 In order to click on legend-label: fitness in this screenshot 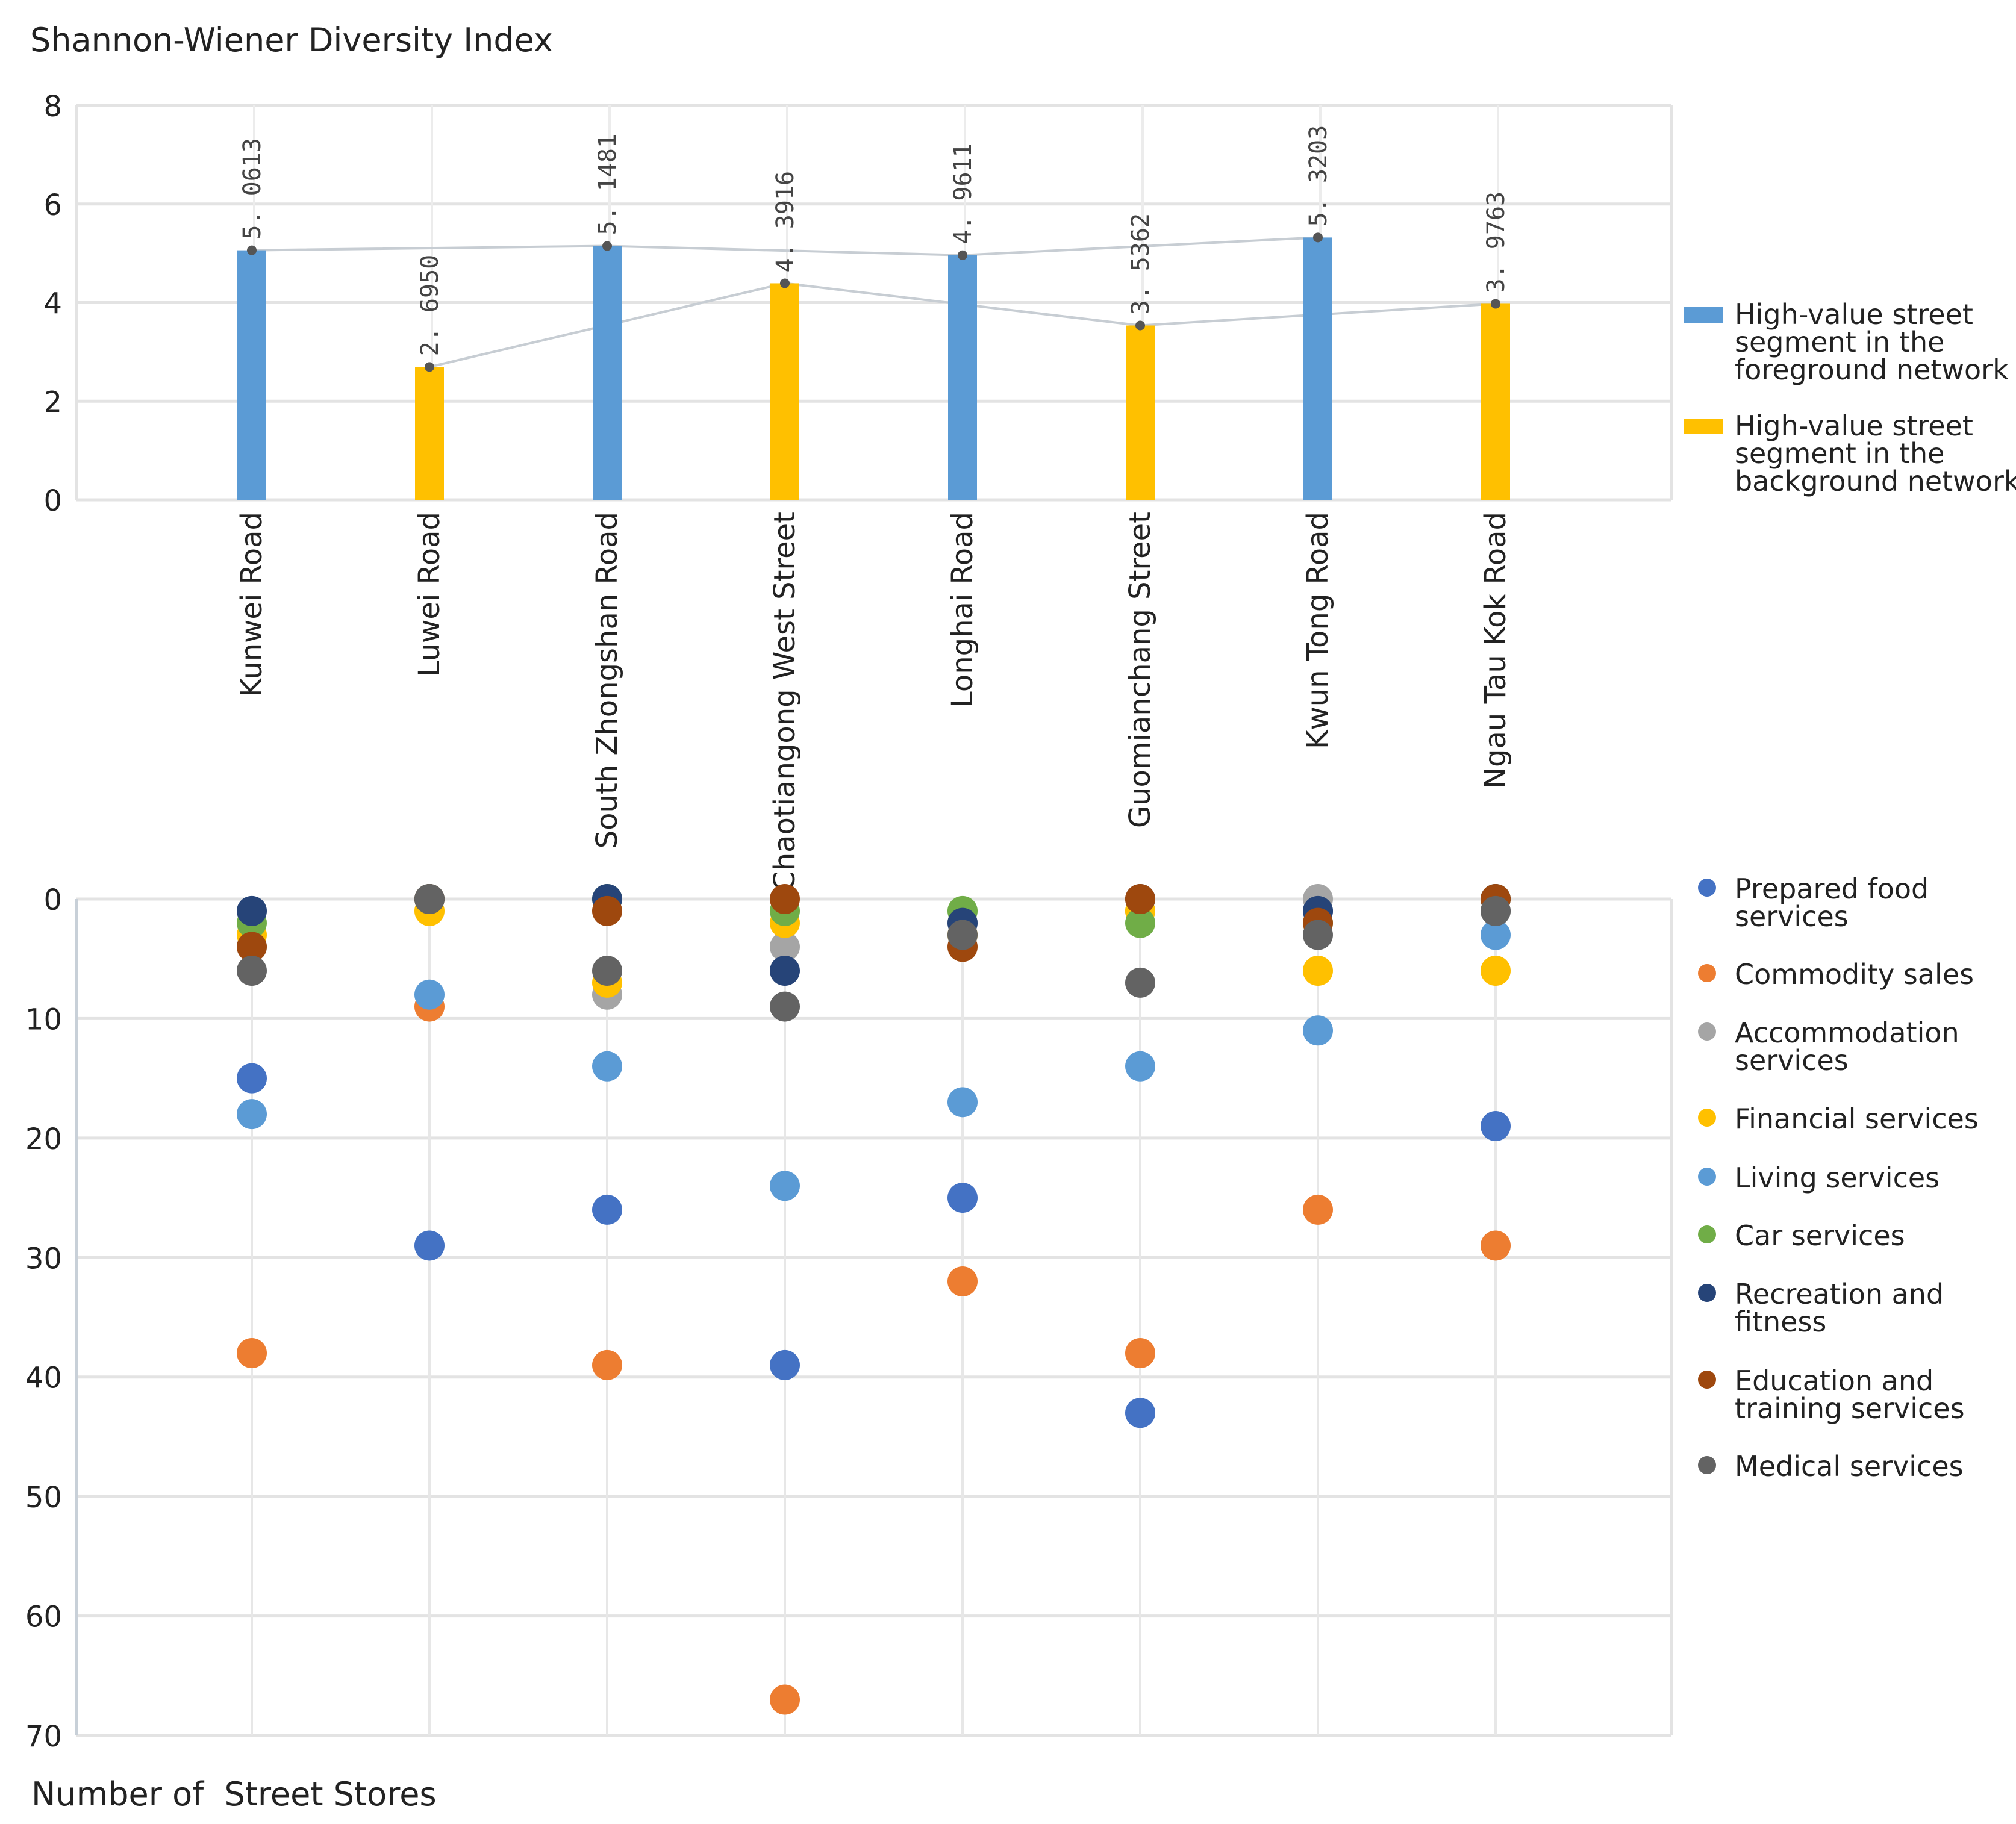, I will do `click(1780, 1322)`.